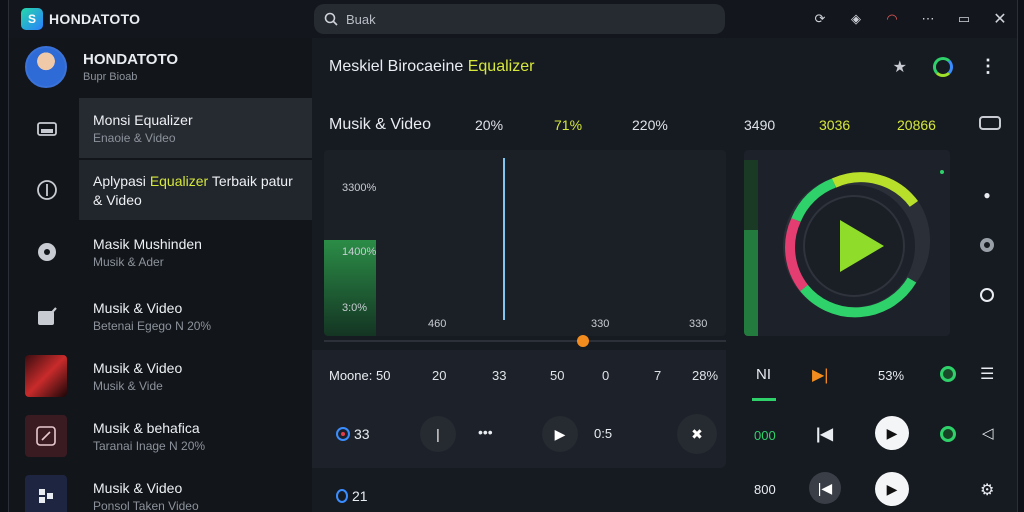 Image resolution: width=1024 pixels, height=512 pixels. What do you see at coordinates (46, 436) in the screenshot?
I see `edit-square-icon` at bounding box center [46, 436].